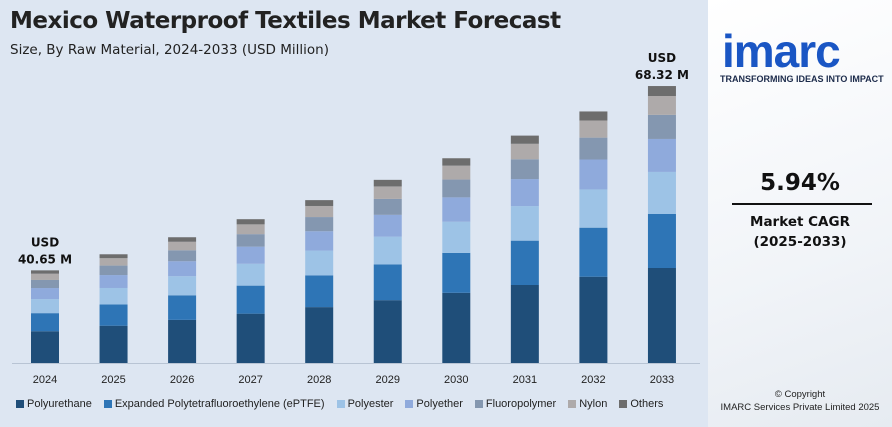  Describe the element at coordinates (800, 394) in the screenshot. I see `copyright-line1: © Copyright` at that location.